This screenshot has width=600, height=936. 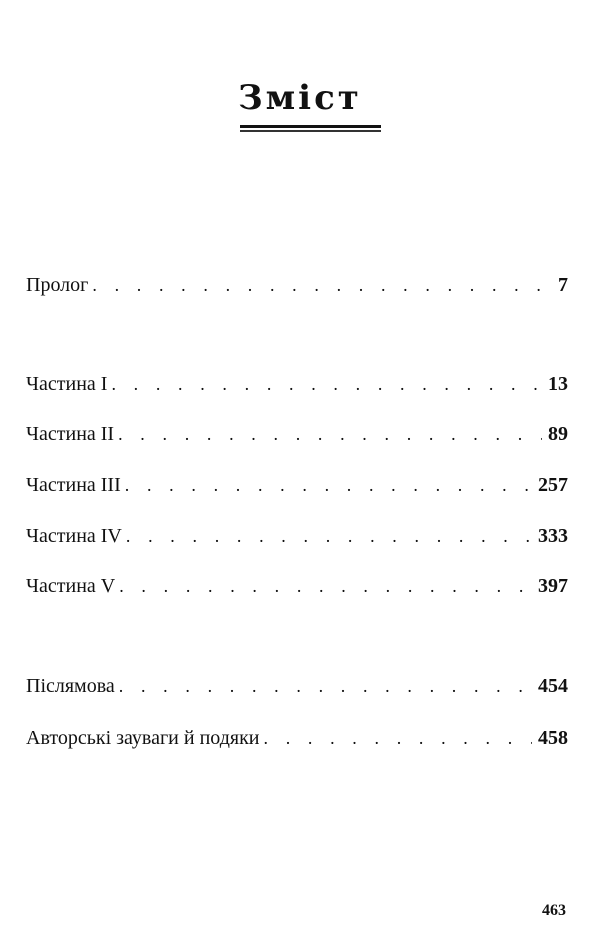 What do you see at coordinates (558, 384) in the screenshot?
I see `toc-entry-page: 13` at bounding box center [558, 384].